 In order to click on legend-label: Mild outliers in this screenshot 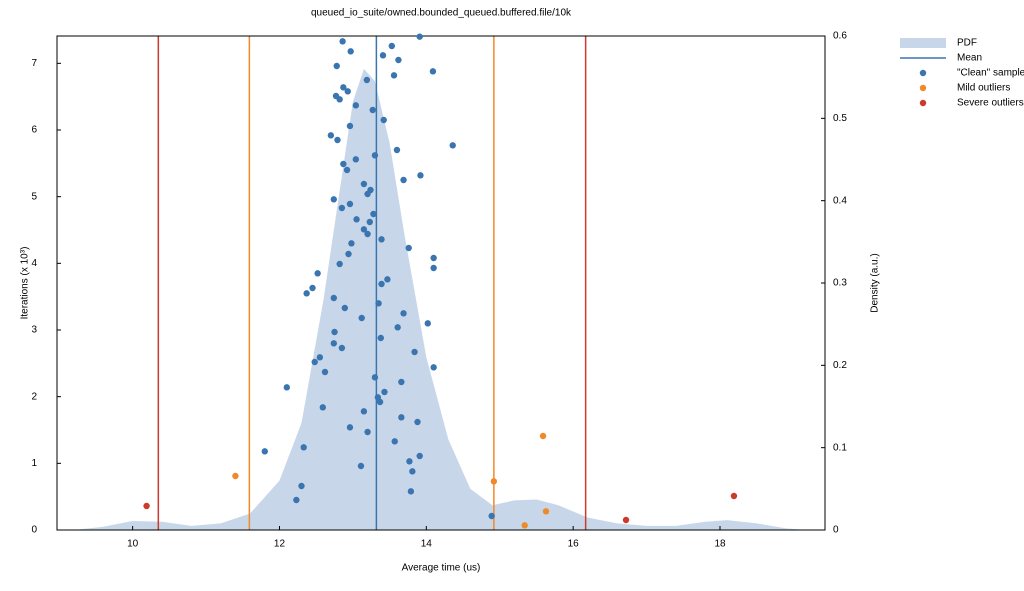, I will do `click(983, 88)`.